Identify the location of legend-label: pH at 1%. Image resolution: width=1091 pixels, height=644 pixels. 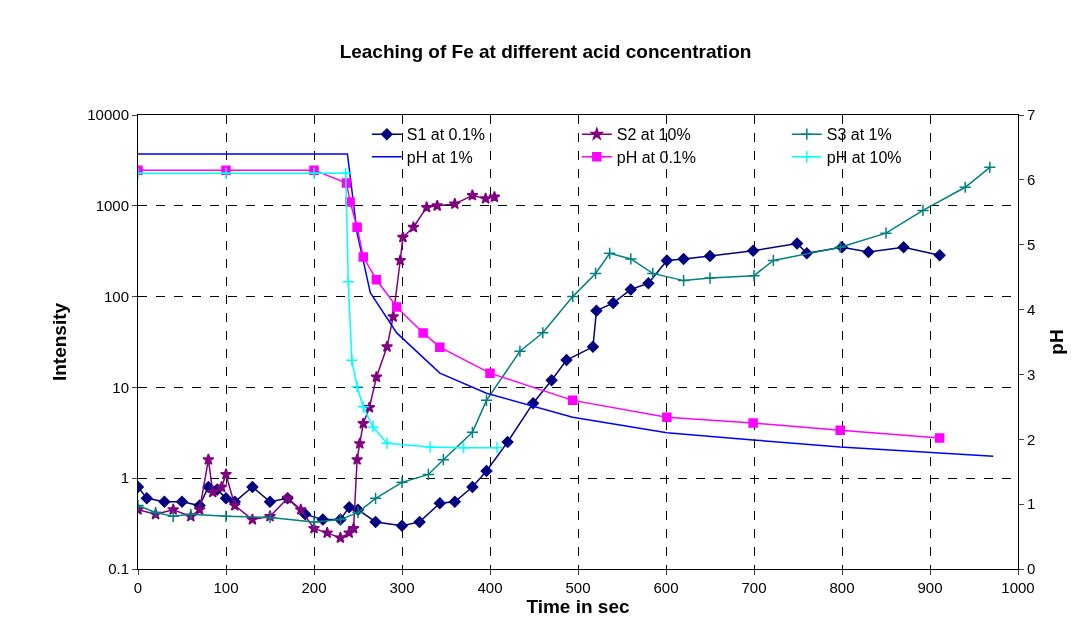
(439, 158).